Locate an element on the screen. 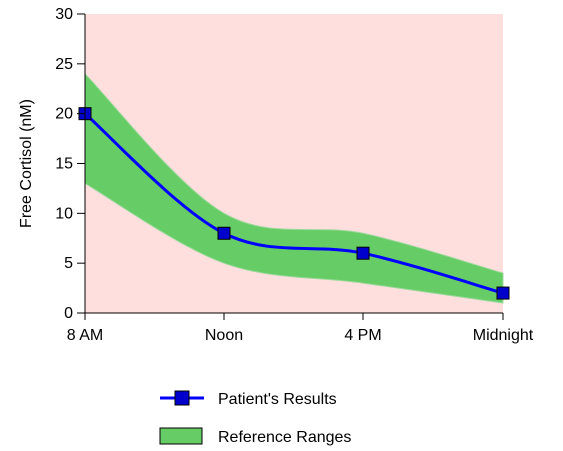 The image size is (563, 451). legend-item-reference-ranges: Reference Ranges is located at coordinates (255, 436).